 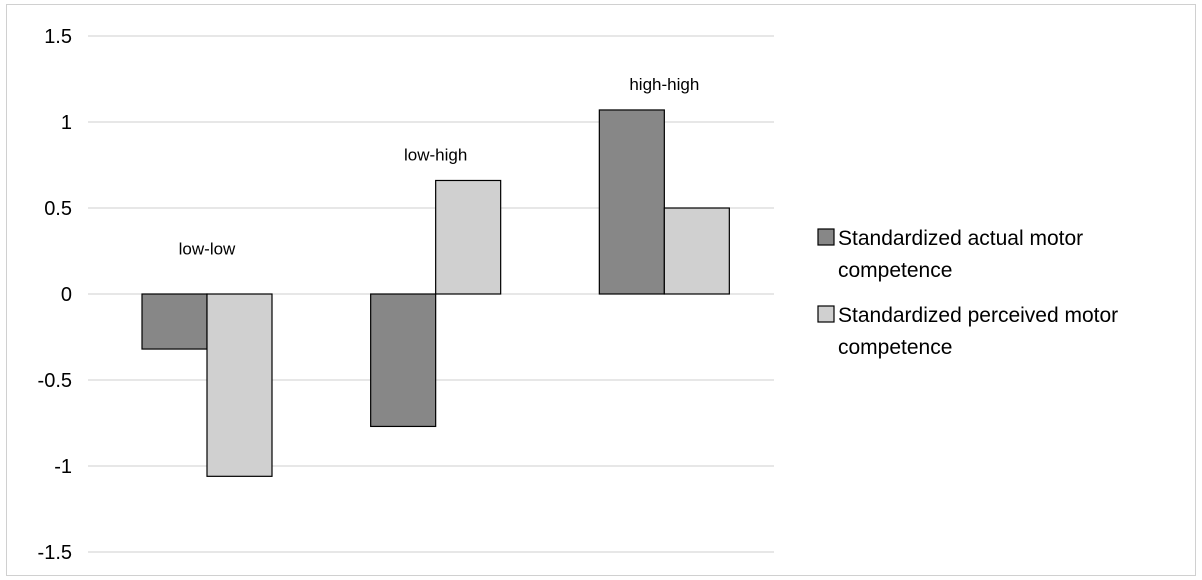 What do you see at coordinates (55, 295) in the screenshot?
I see `y-axis-ticks: 1.5 1 0.5 0 -0.5 -1 -1.5` at bounding box center [55, 295].